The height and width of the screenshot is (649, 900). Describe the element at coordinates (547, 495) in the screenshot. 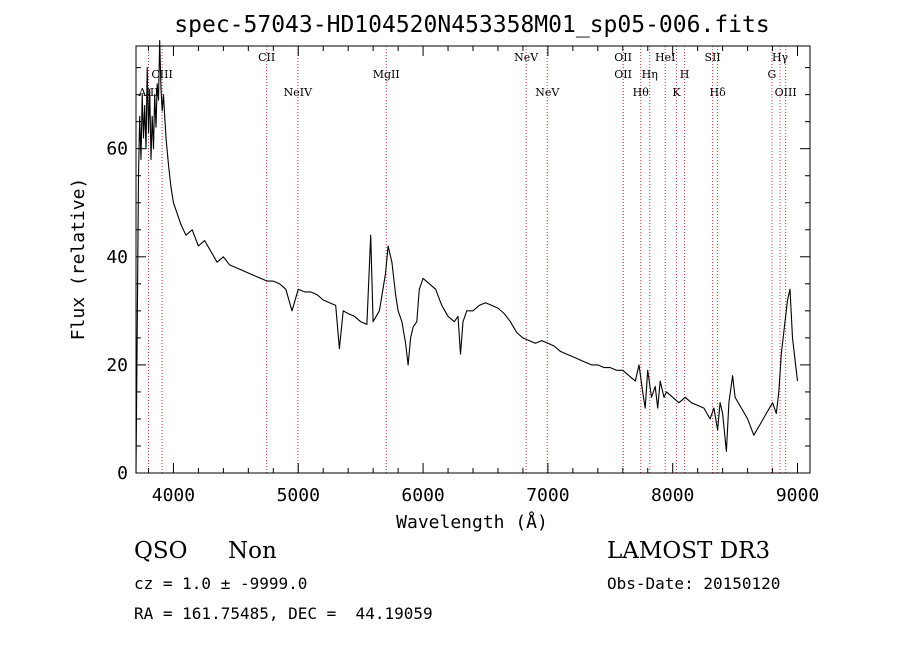

I see `x-tick-label-7000: 7000` at that location.